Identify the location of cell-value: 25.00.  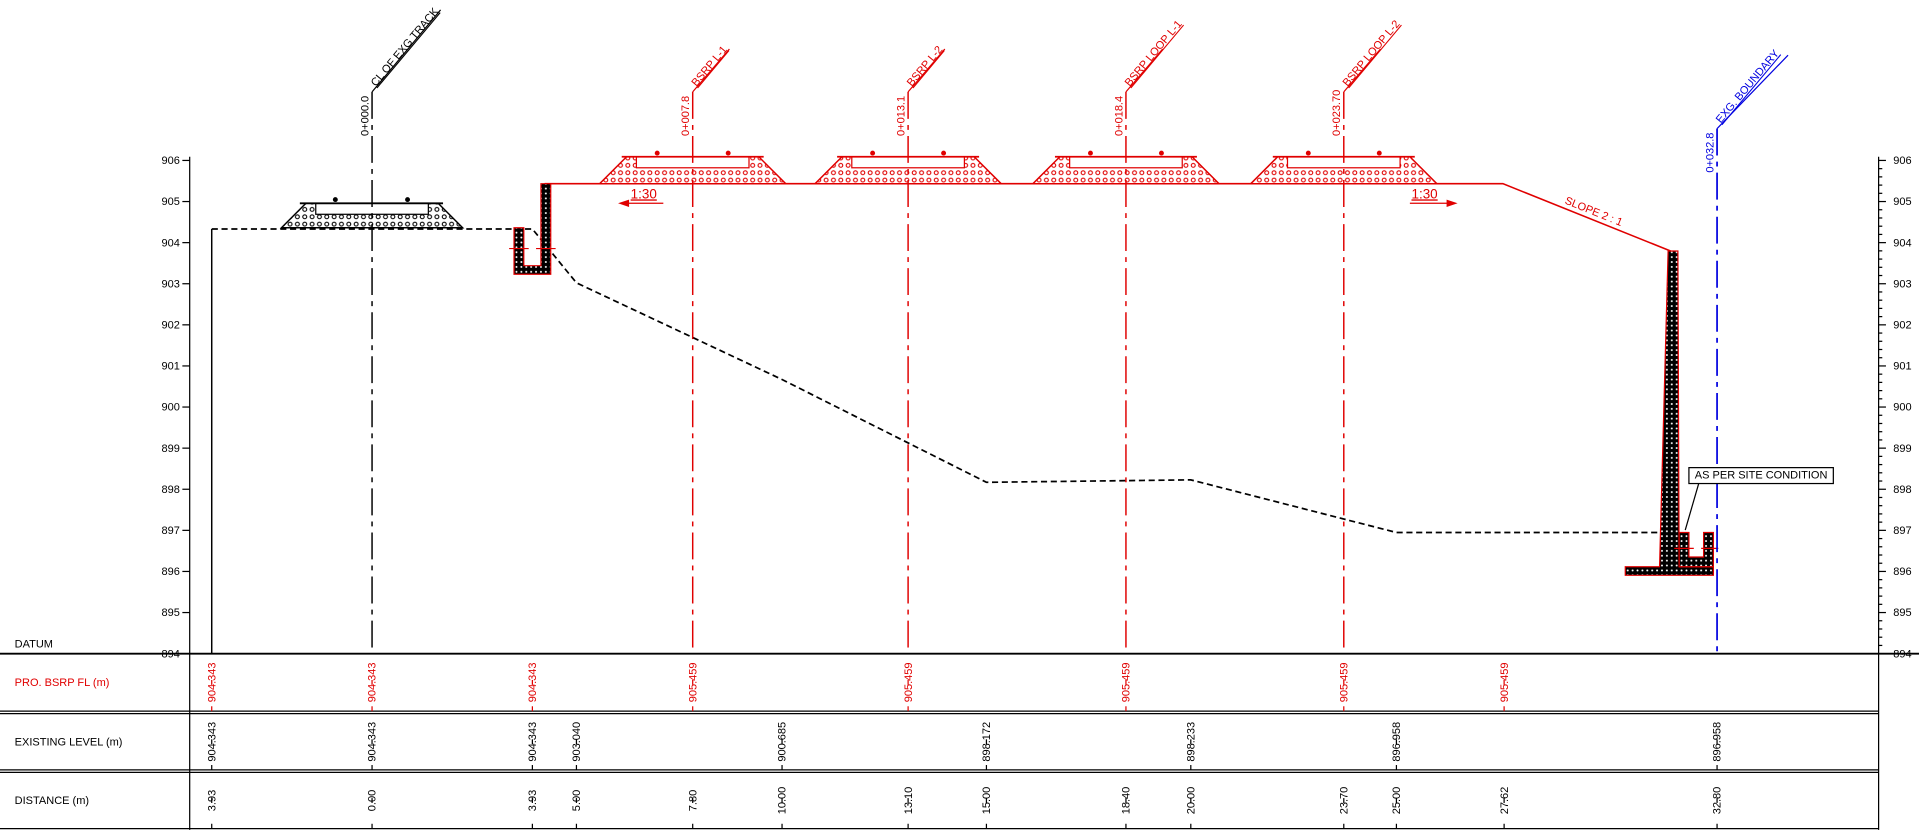
(1397, 801).